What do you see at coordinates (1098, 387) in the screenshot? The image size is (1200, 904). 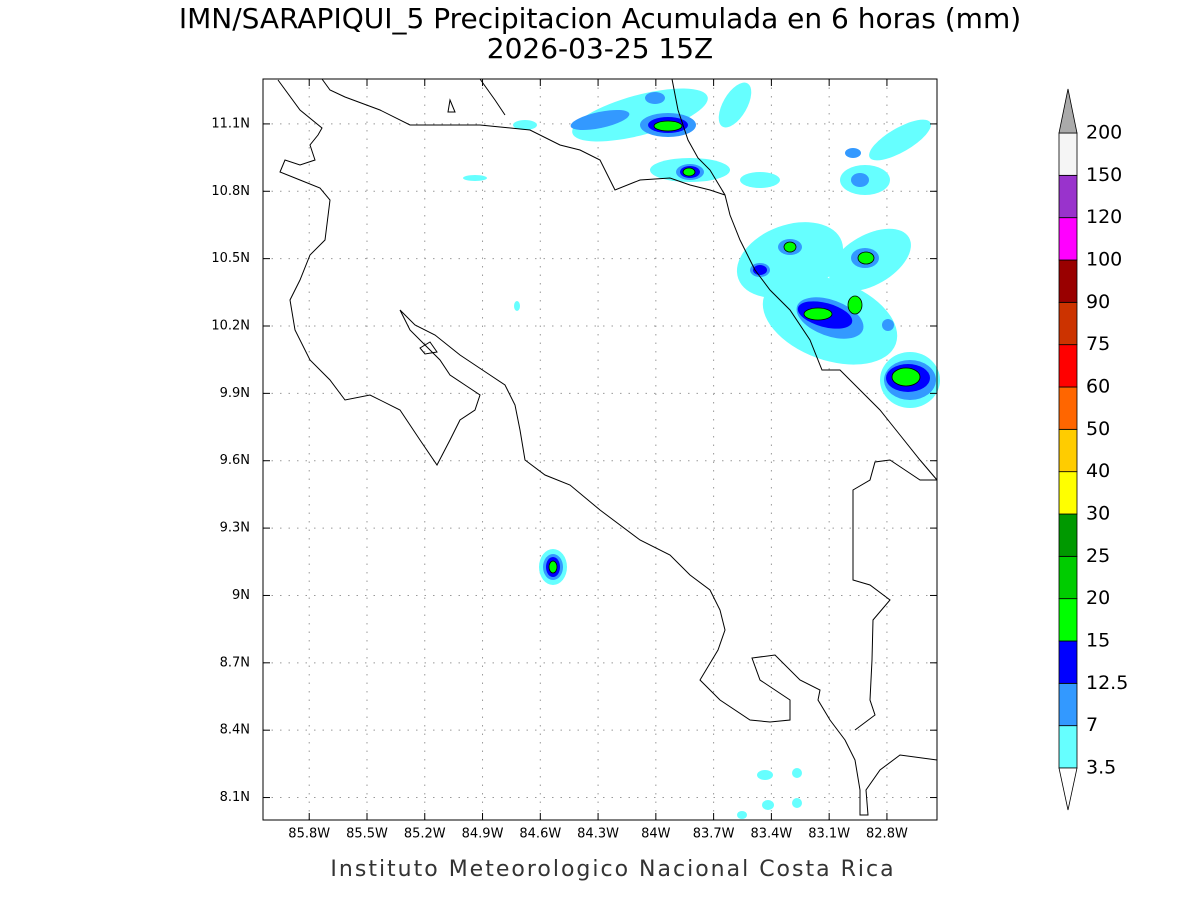 I see `colorbar-label: 60` at bounding box center [1098, 387].